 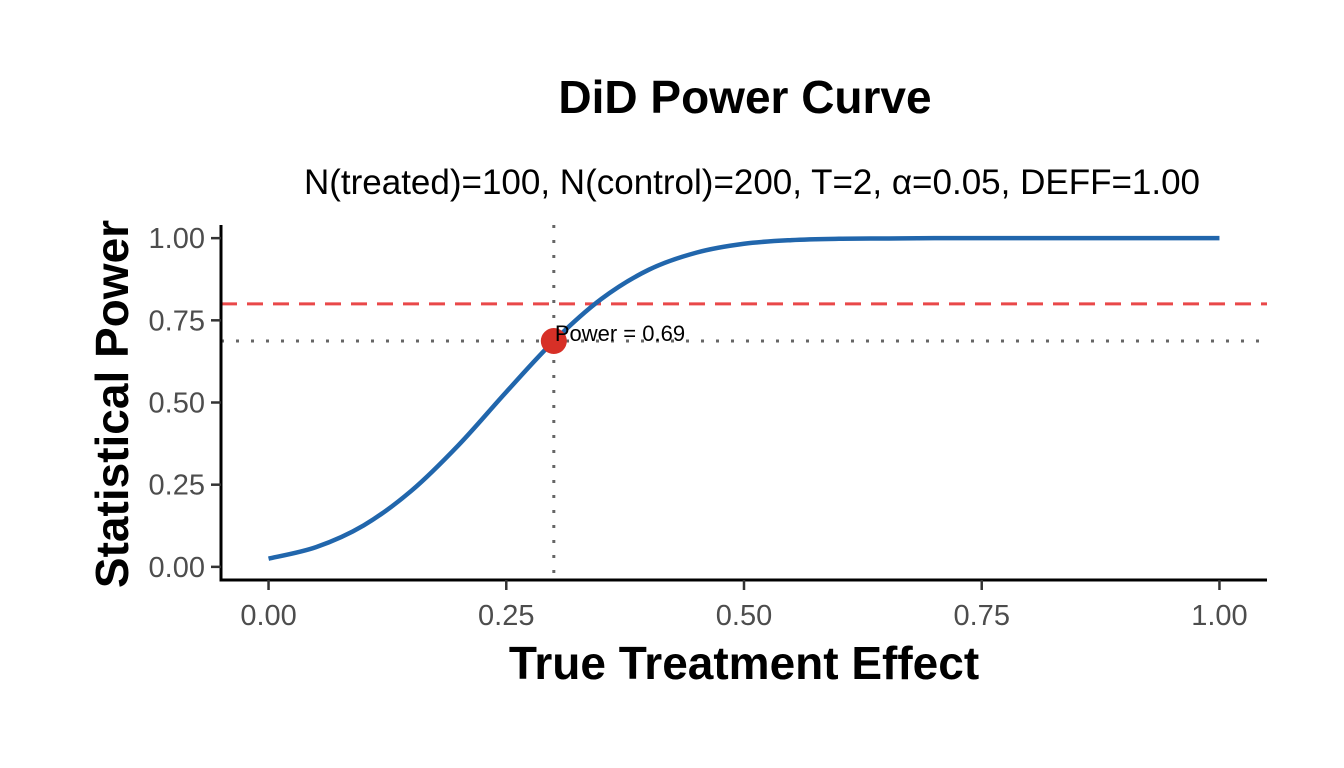 I want to click on y-tick-label: 0.75, so click(x=177, y=321).